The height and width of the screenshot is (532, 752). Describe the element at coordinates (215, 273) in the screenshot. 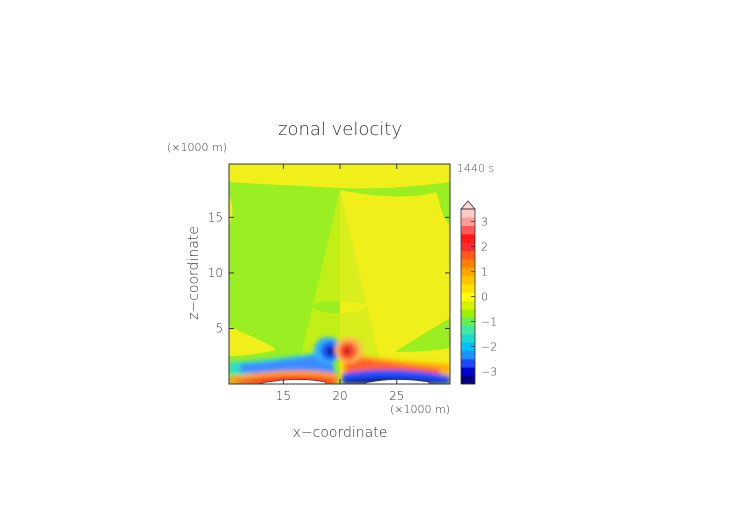

I see `y-tick-label: 10` at that location.